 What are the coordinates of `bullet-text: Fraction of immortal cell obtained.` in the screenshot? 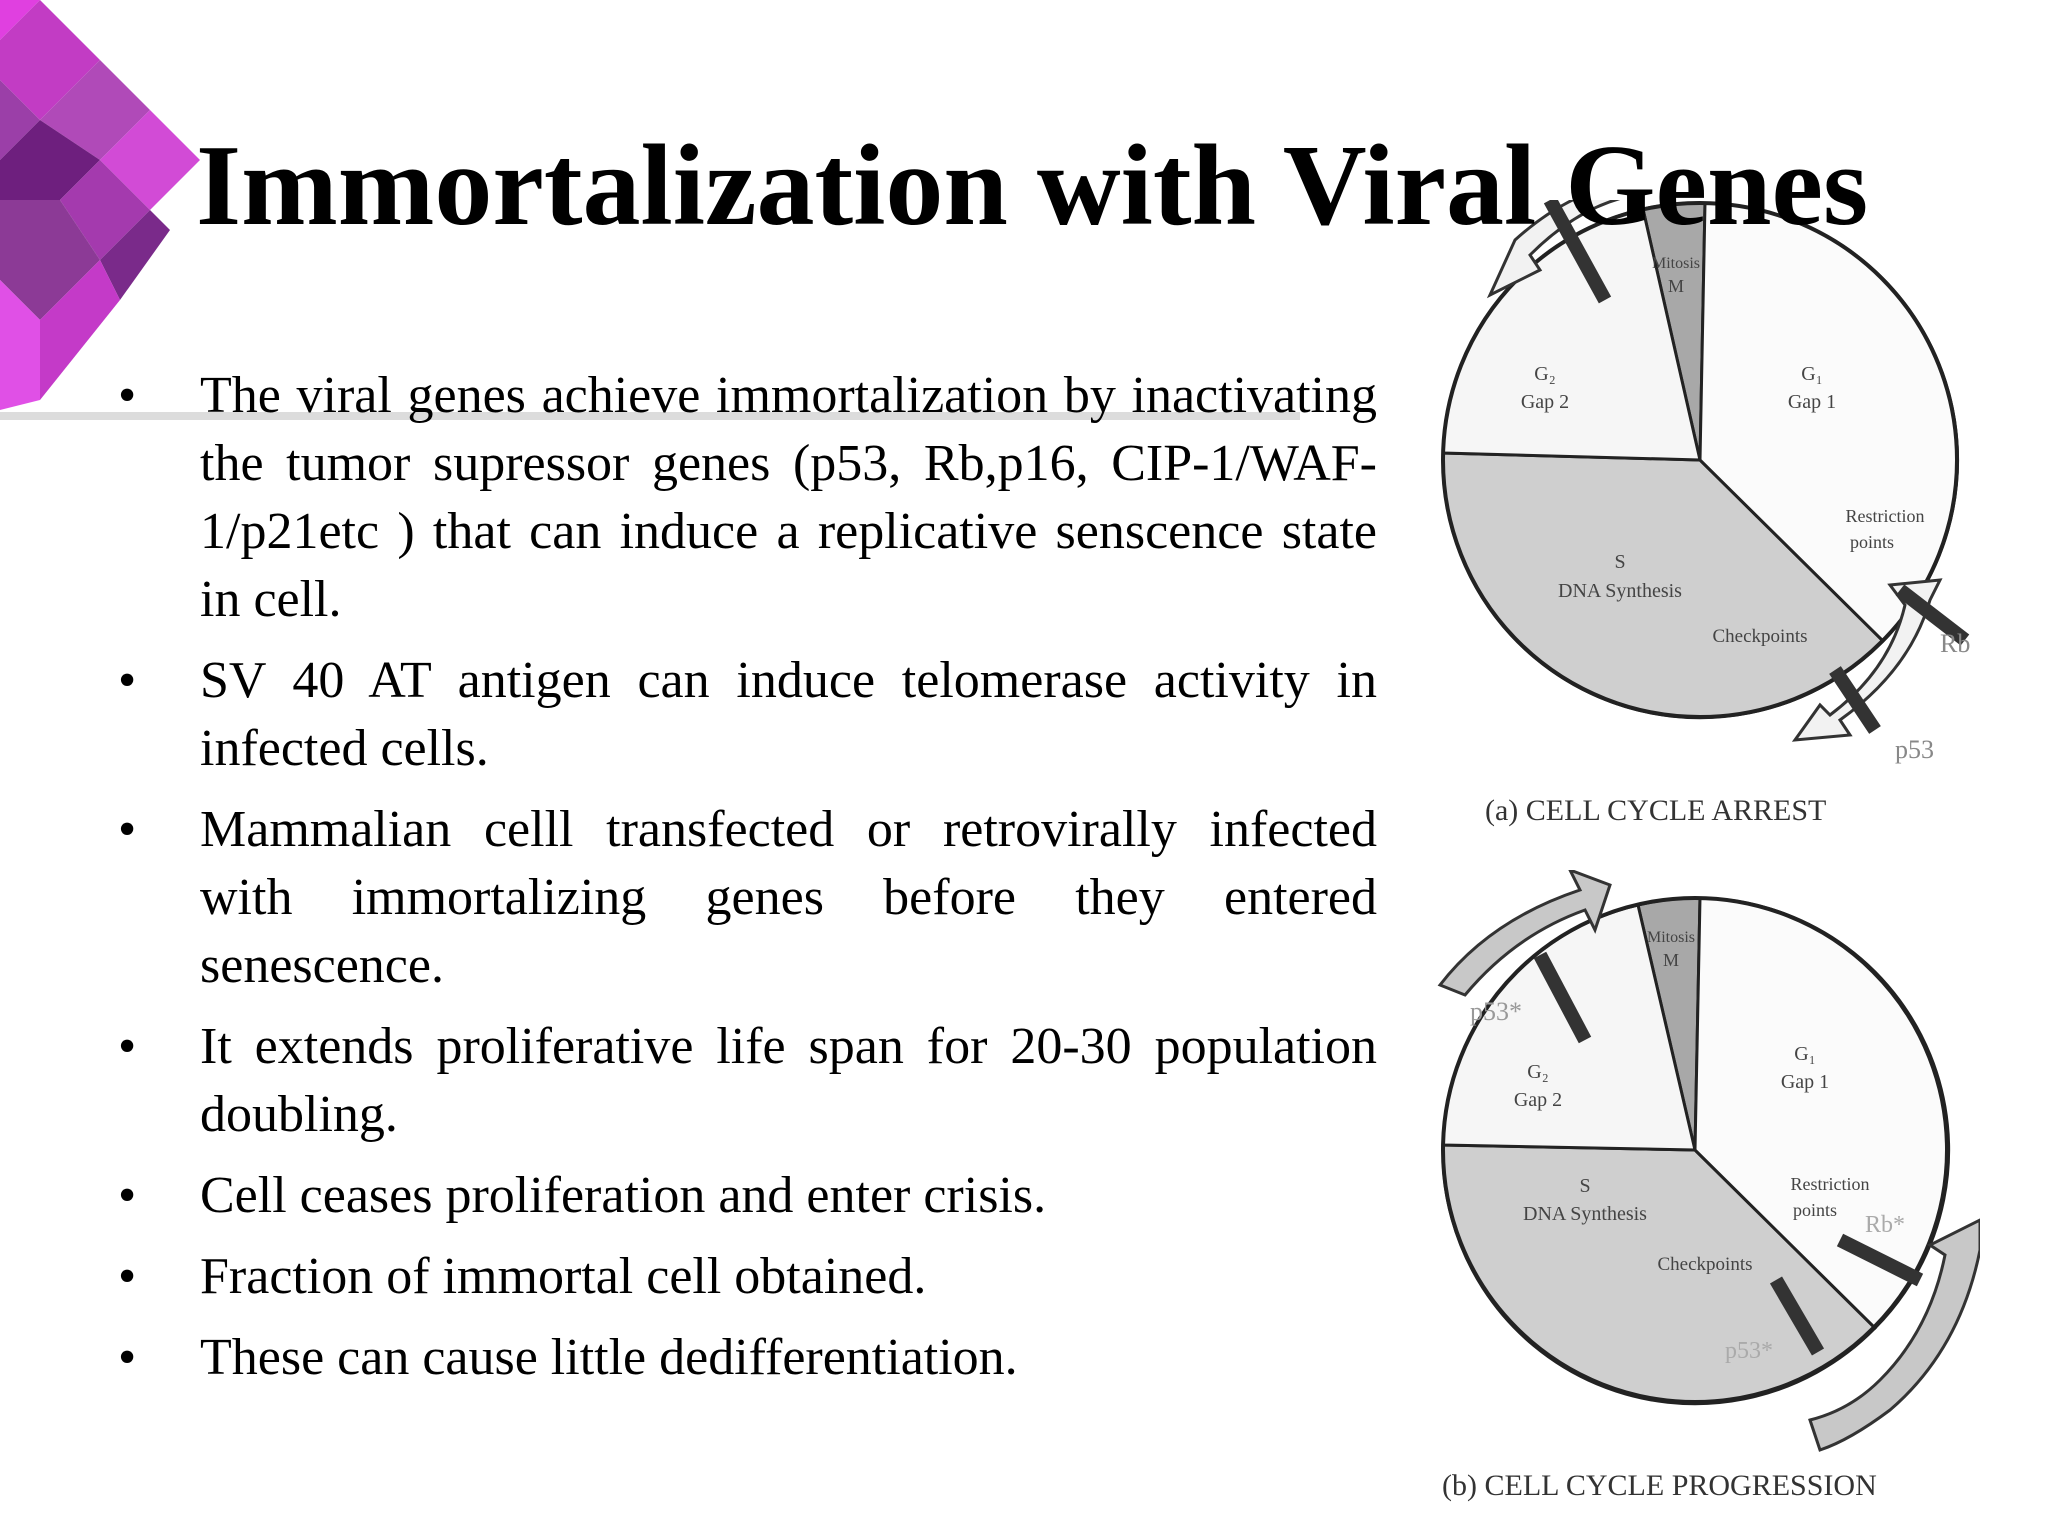 It's located at (563, 1276).